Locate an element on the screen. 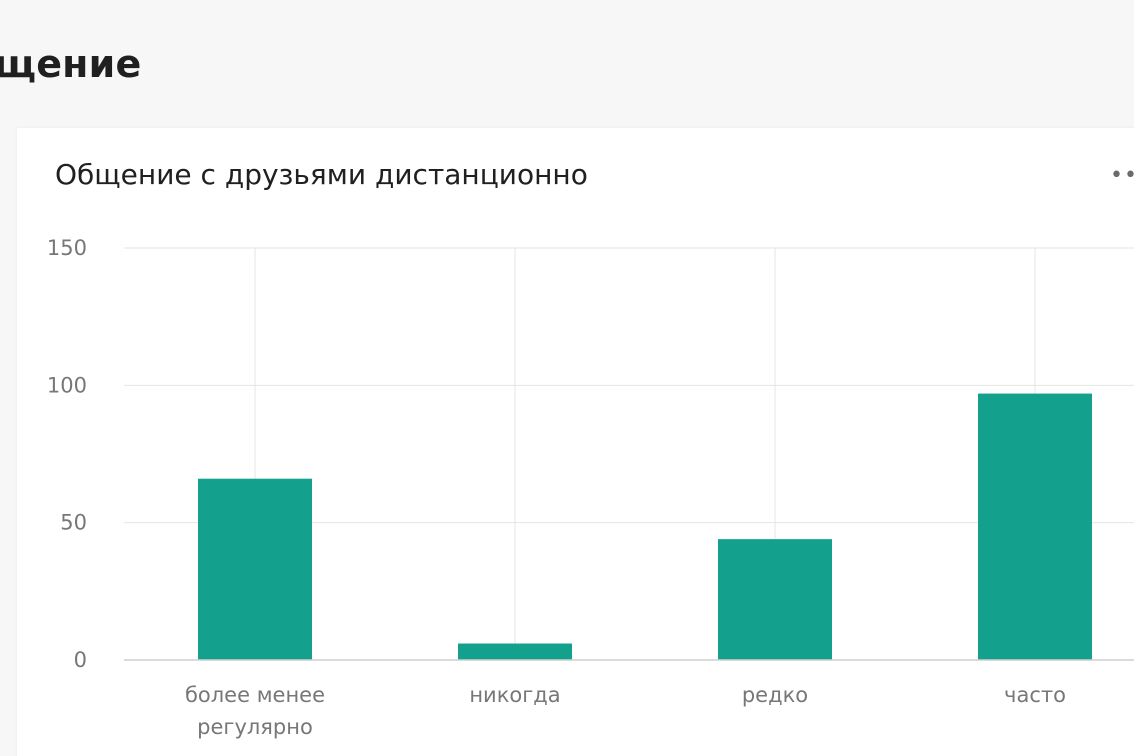 This screenshot has width=1134, height=756. x-tick-label: никогда is located at coordinates (514, 695).